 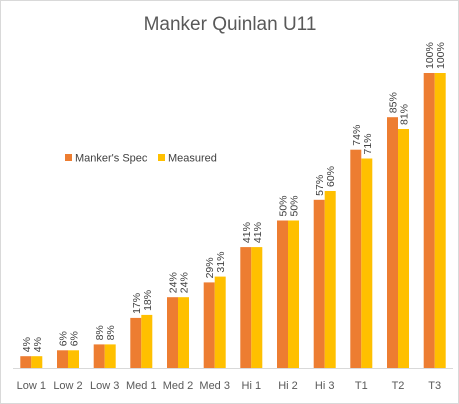 I want to click on x-tick-label-2: Low 3, so click(x=104, y=386).